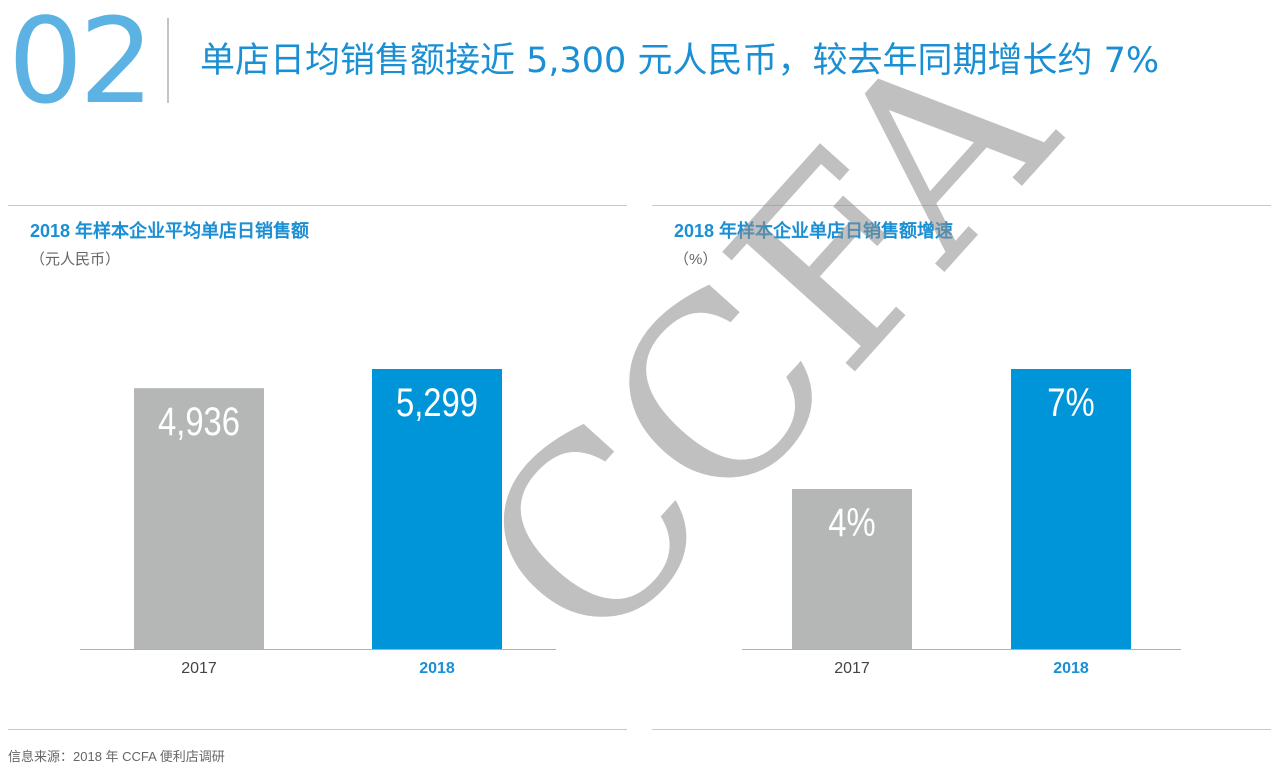  I want to click on growth-bar-chart: 4% 2017 7% 2018, so click(961, 523).